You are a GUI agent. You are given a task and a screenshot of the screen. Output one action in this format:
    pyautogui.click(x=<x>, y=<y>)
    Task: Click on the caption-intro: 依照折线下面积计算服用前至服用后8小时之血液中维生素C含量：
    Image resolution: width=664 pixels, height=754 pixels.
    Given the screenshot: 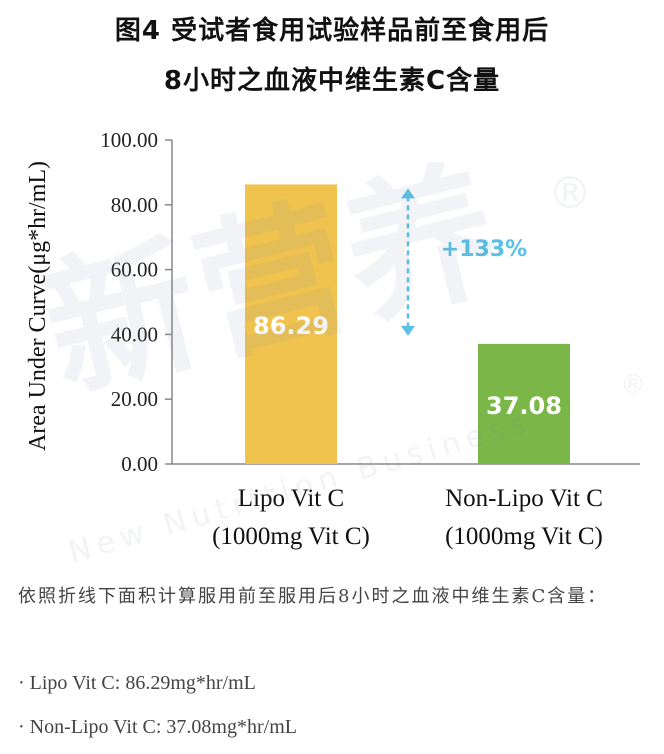 What is the action you would take?
    pyautogui.click(x=313, y=596)
    